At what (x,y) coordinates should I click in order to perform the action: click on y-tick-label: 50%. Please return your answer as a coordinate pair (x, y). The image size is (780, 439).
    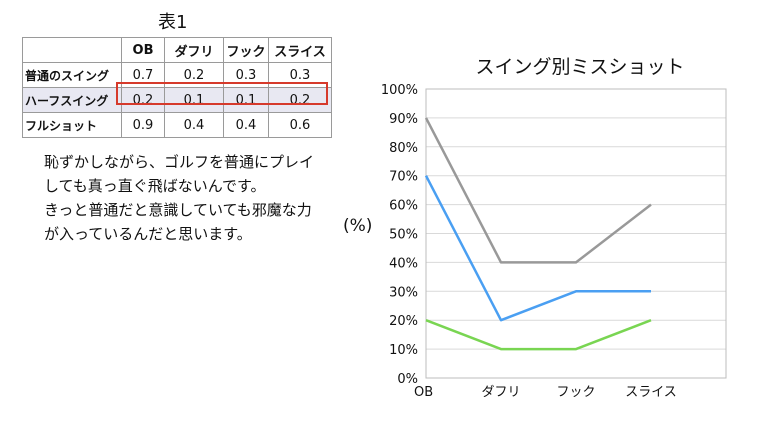
    Looking at the image, I should click on (403, 235).